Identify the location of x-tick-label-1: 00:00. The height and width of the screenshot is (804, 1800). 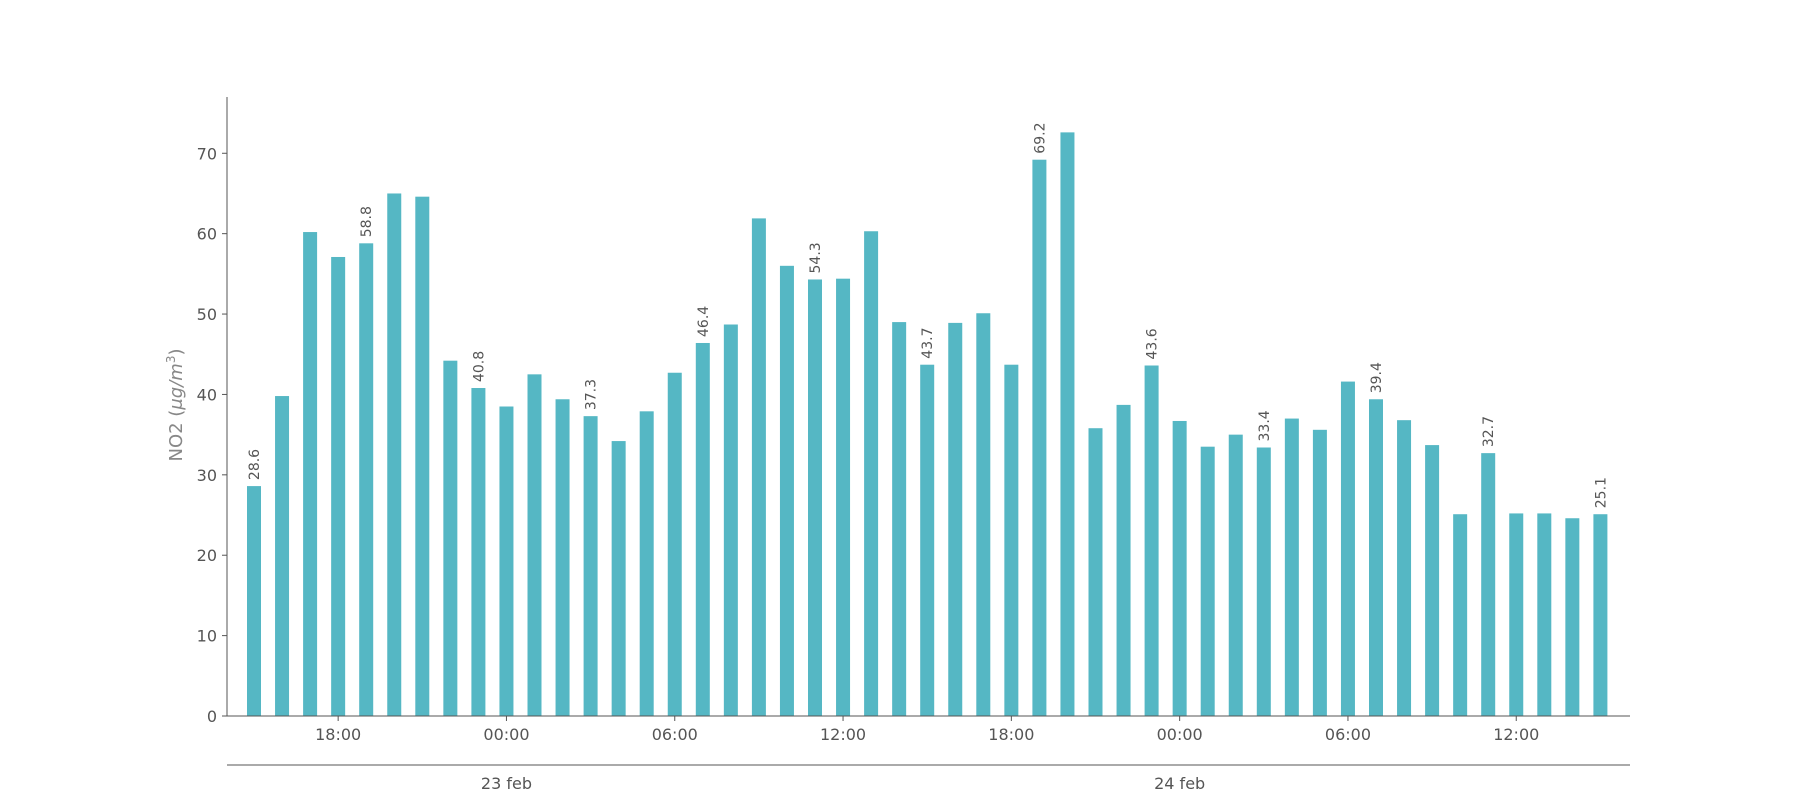
(506, 734).